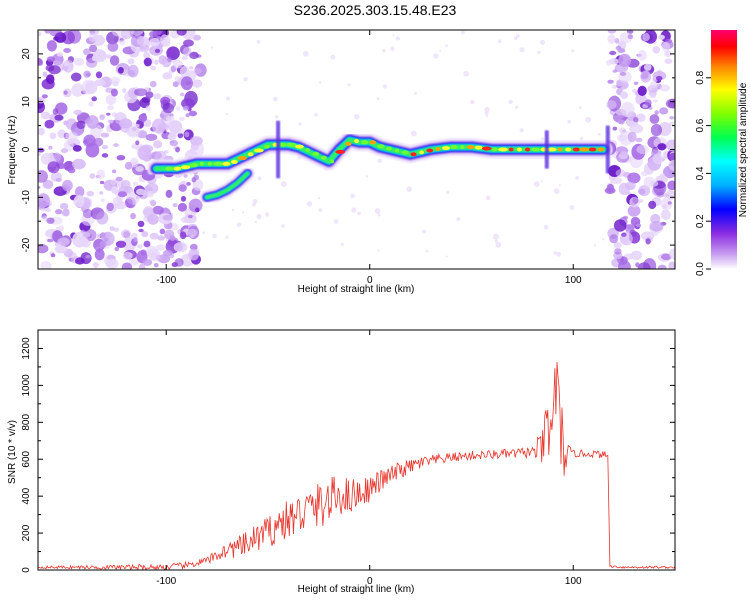  I want to click on ridge-spike, so click(607, 149).